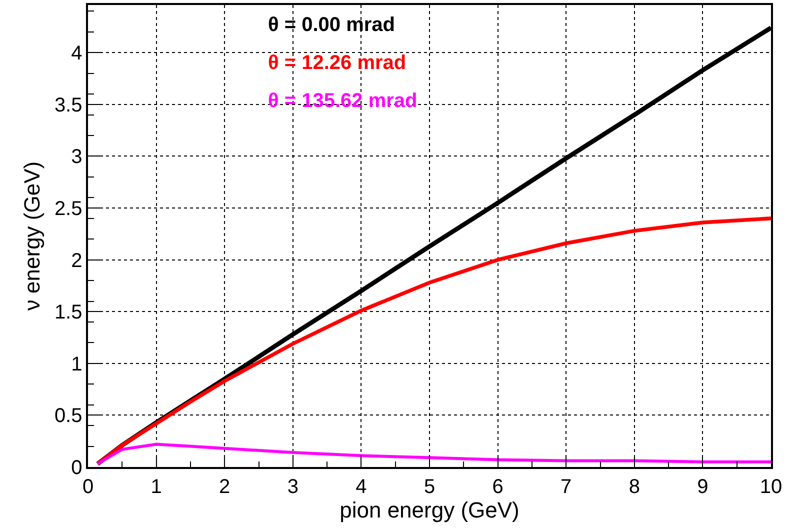 The height and width of the screenshot is (529, 788). Describe the element at coordinates (771, 487) in the screenshot. I see `x-tick-label: 10` at that location.